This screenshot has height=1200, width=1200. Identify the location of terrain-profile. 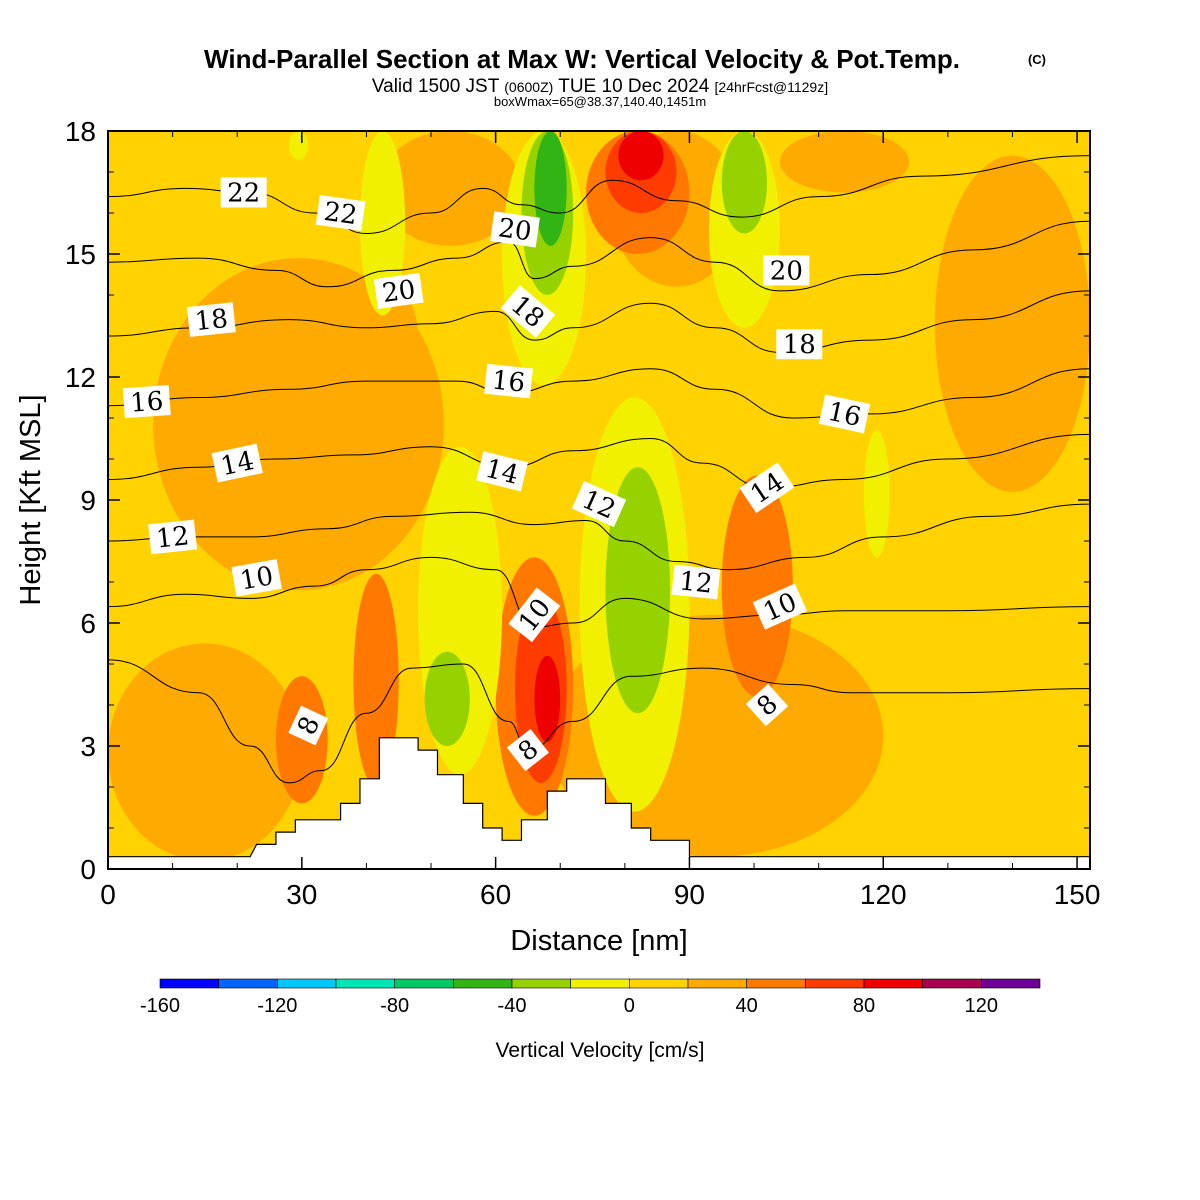
(599, 803).